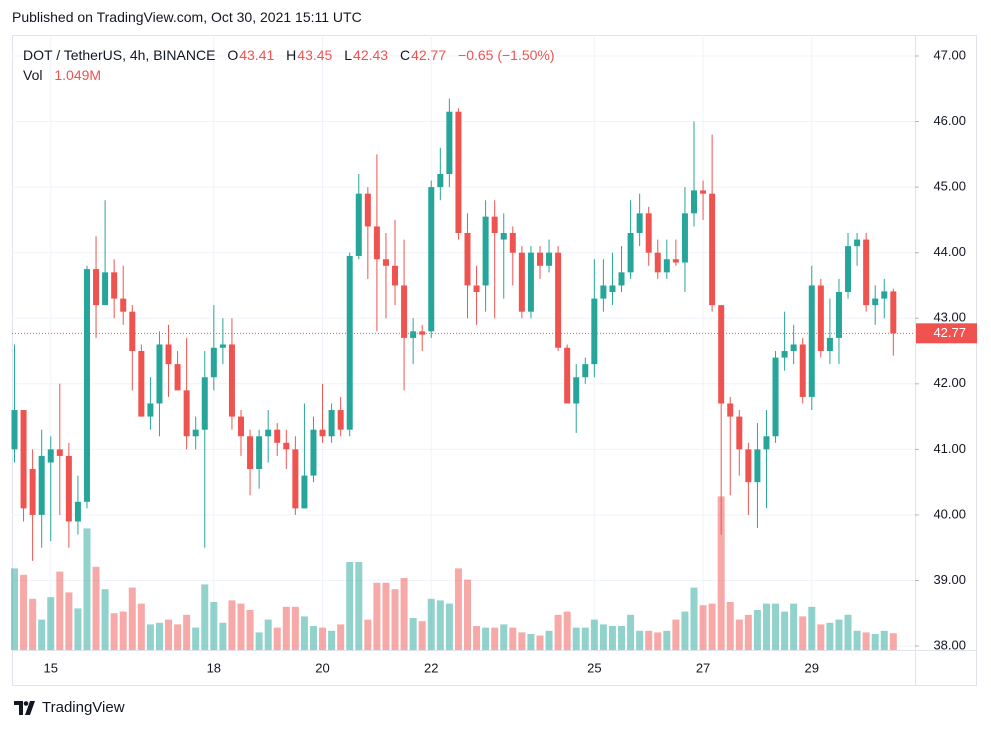 Image resolution: width=991 pixels, height=730 pixels. Describe the element at coordinates (51, 667) in the screenshot. I see `x-tick-label: 15` at that location.